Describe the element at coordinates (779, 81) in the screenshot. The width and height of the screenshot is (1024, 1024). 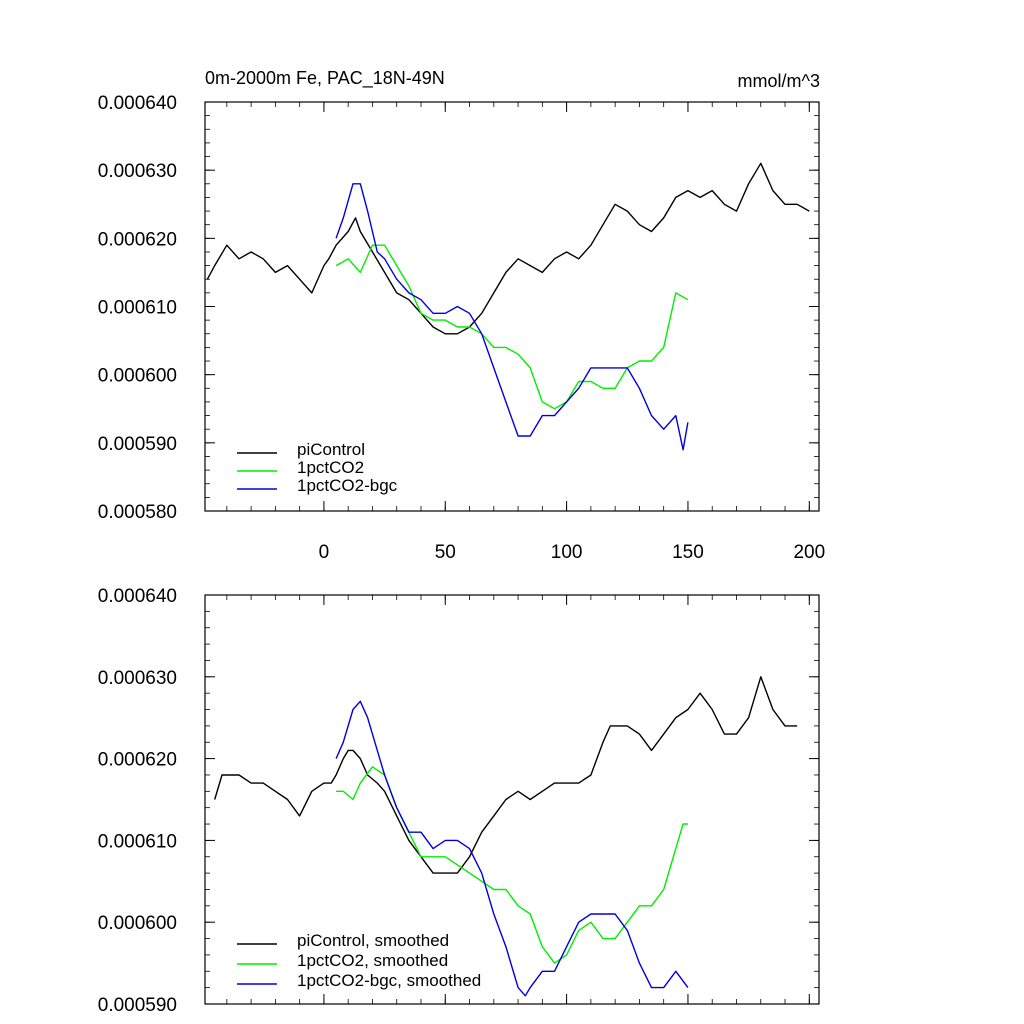
I see `figure-units: mmol/m^3` at that location.